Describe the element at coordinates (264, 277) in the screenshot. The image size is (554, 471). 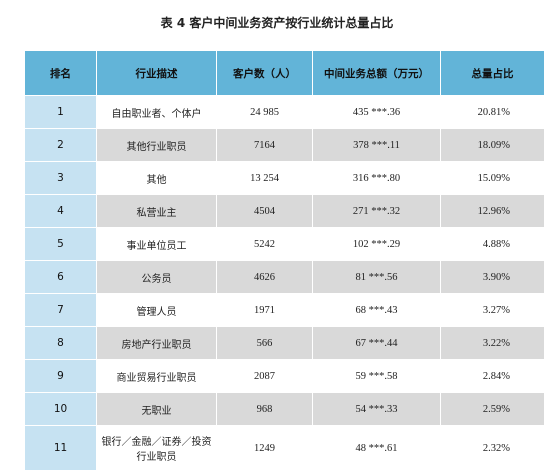
I see `customers-cell: 4626` at that location.